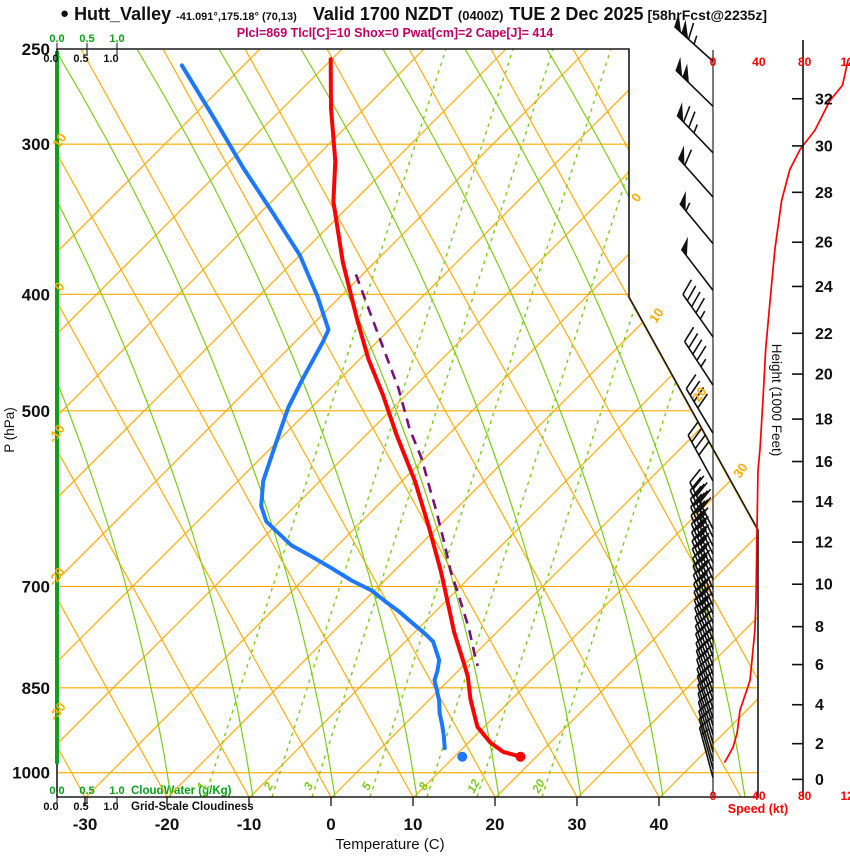  I want to click on isotherm-label-left: -30, so click(57, 711).